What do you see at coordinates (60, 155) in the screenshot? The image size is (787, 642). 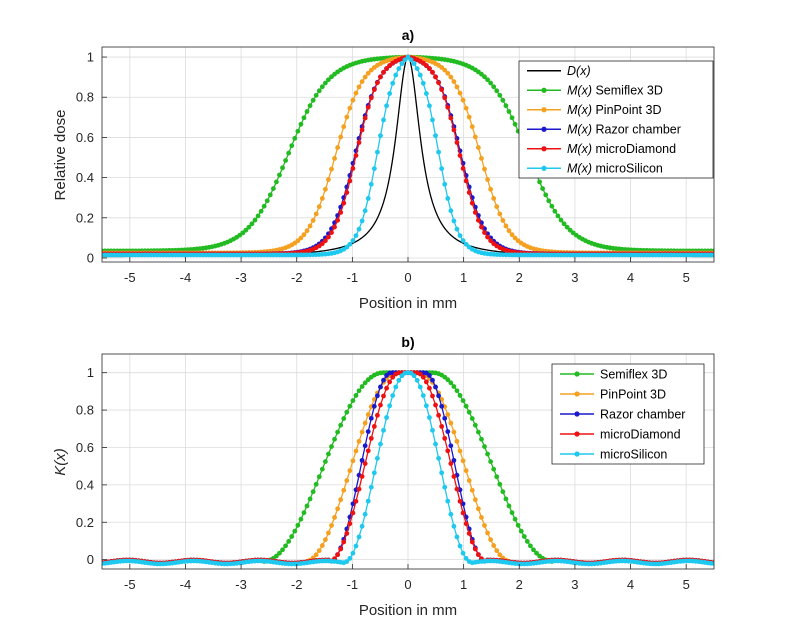 I see `chart-a-ylabel: Relative dose` at bounding box center [60, 155].